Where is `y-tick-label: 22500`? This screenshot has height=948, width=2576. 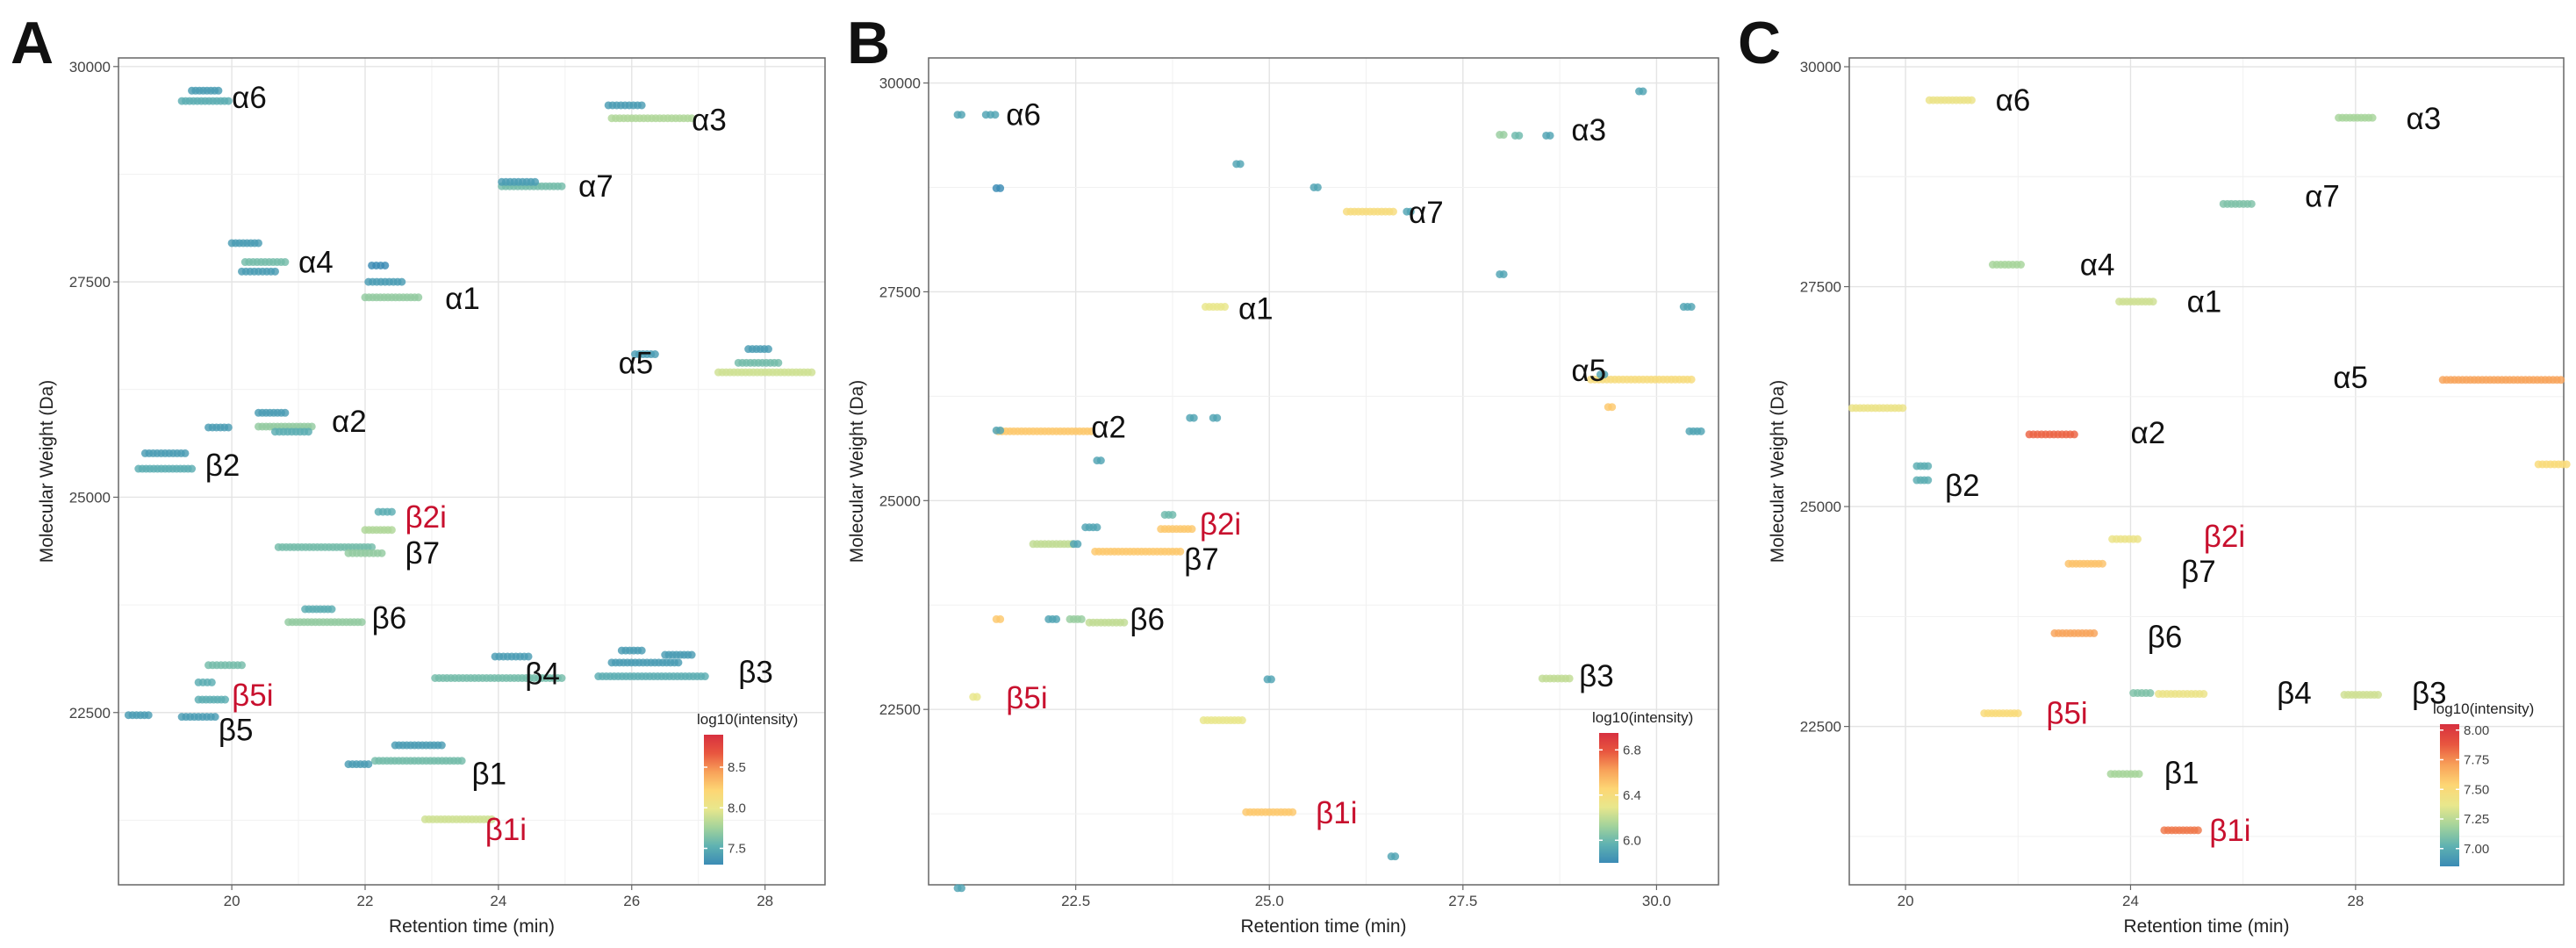
y-tick-label: 22500 is located at coordinates (1820, 727).